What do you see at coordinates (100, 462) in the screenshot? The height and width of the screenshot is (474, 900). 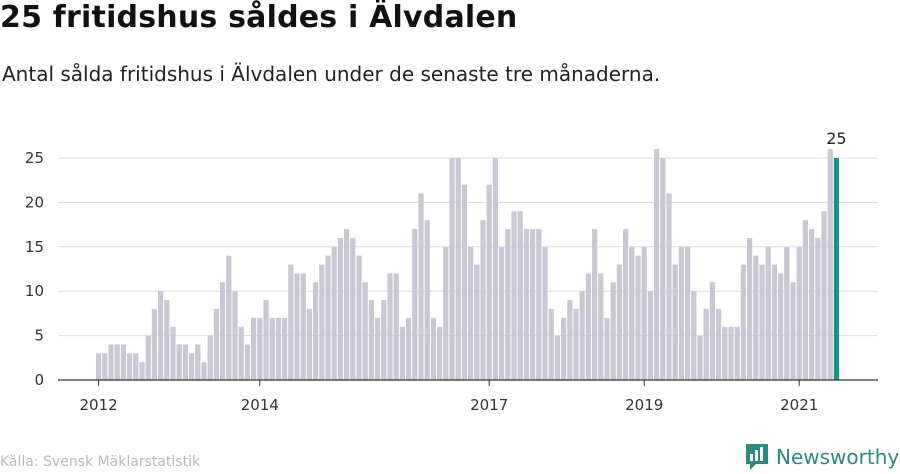 I see `source-note: Källa: Svensk Mäklarstatistik` at bounding box center [100, 462].